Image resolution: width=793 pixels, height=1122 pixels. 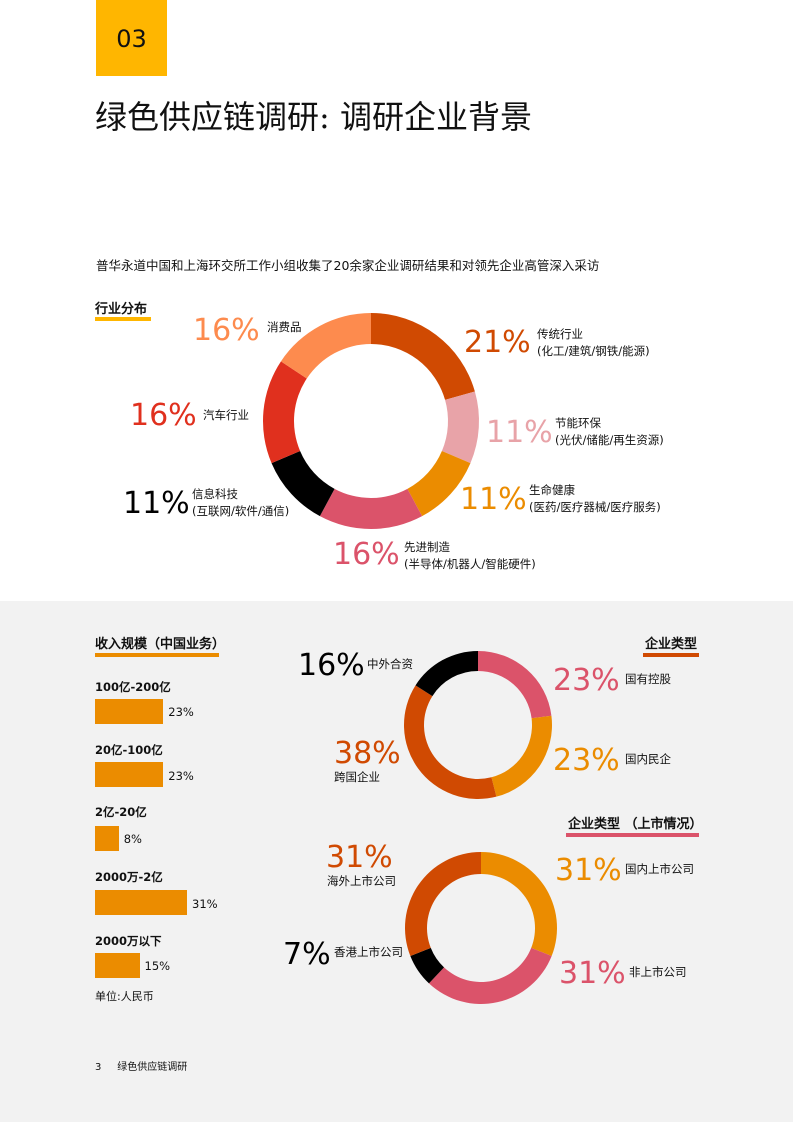 I want to click on slice-pct-traditional: 21%, so click(x=497, y=342).